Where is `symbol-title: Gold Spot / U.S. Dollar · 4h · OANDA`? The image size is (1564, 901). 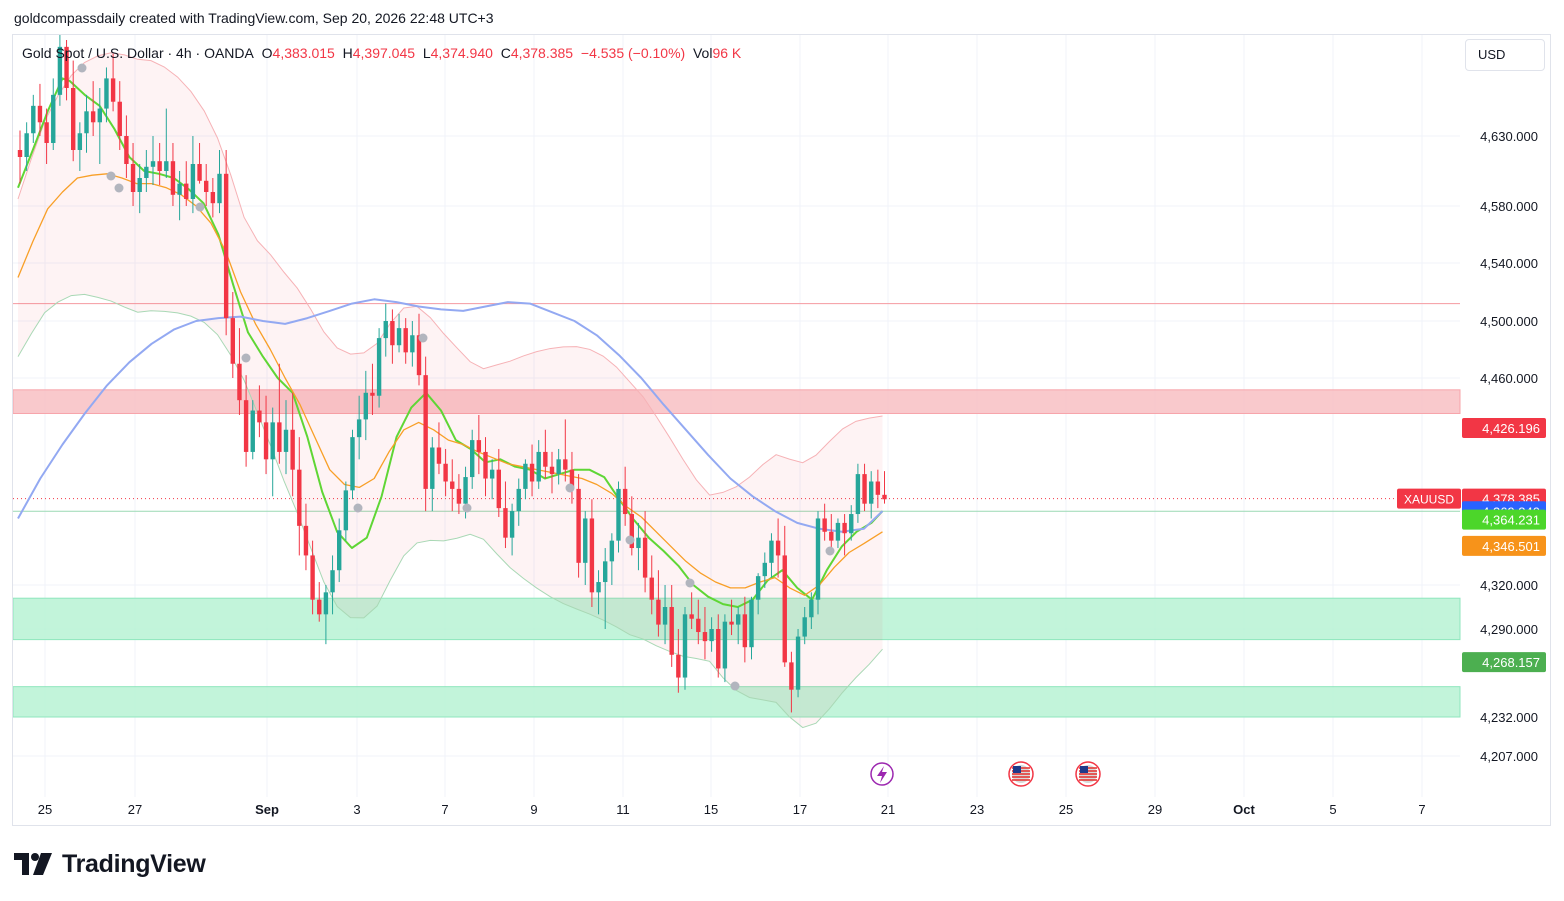 symbol-title: Gold Spot / U.S. Dollar · 4h · OANDA is located at coordinates (138, 53).